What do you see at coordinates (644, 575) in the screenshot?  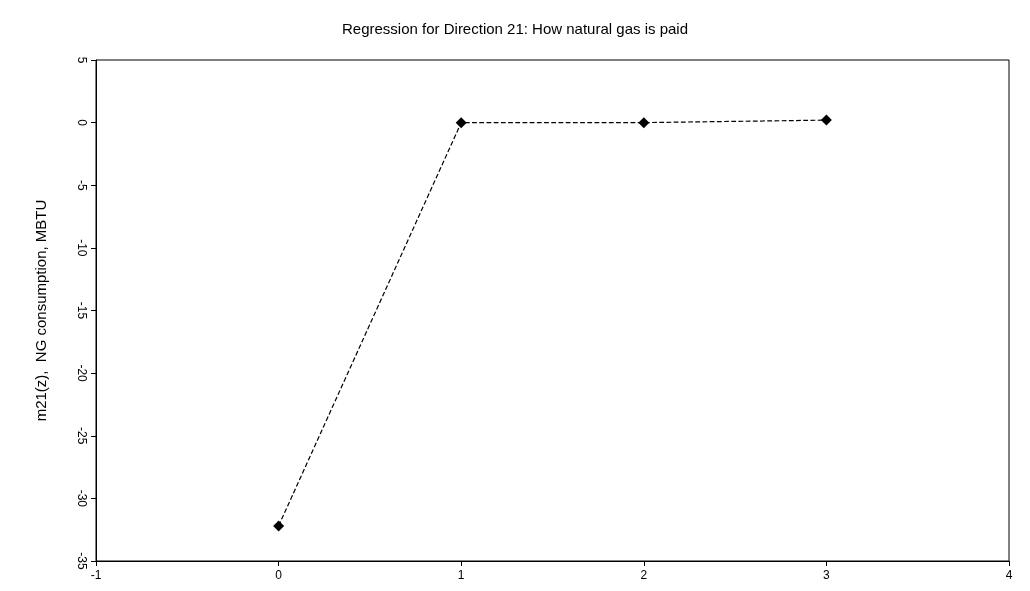 I see `x-tick-label: 2` at bounding box center [644, 575].